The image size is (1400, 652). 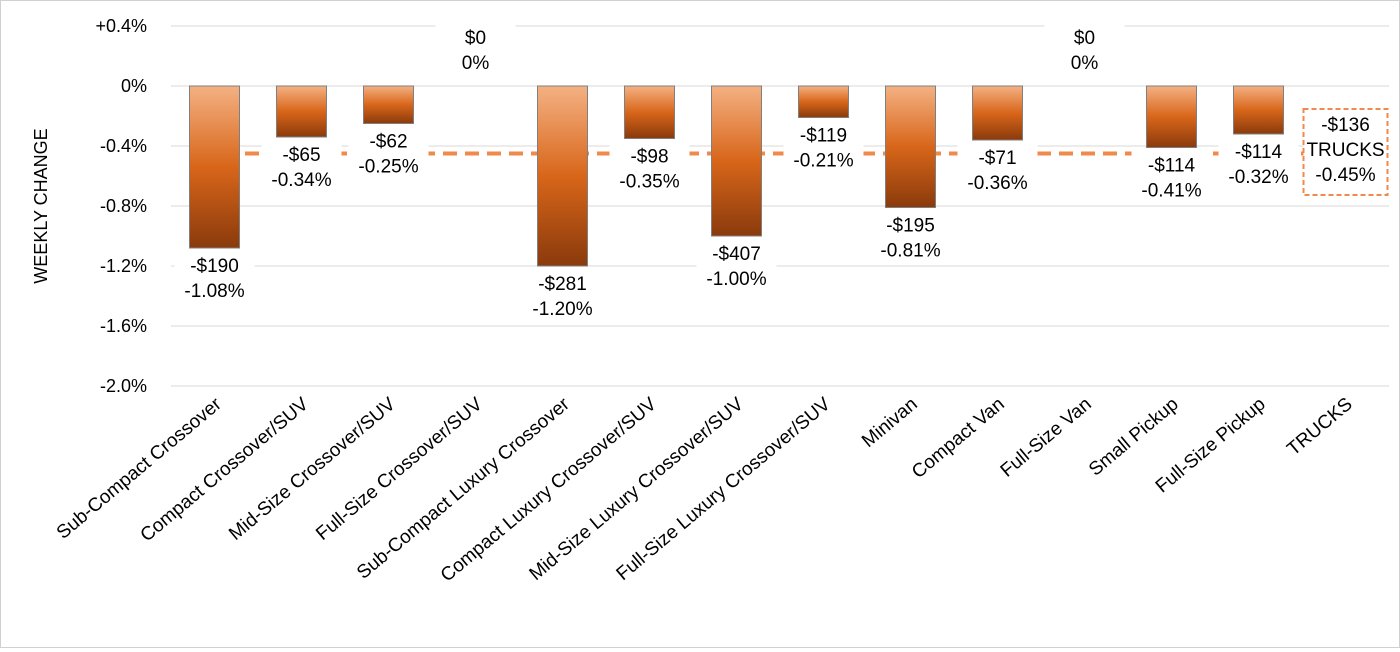 What do you see at coordinates (910, 226) in the screenshot?
I see `data-label-dollar: -$195` at bounding box center [910, 226].